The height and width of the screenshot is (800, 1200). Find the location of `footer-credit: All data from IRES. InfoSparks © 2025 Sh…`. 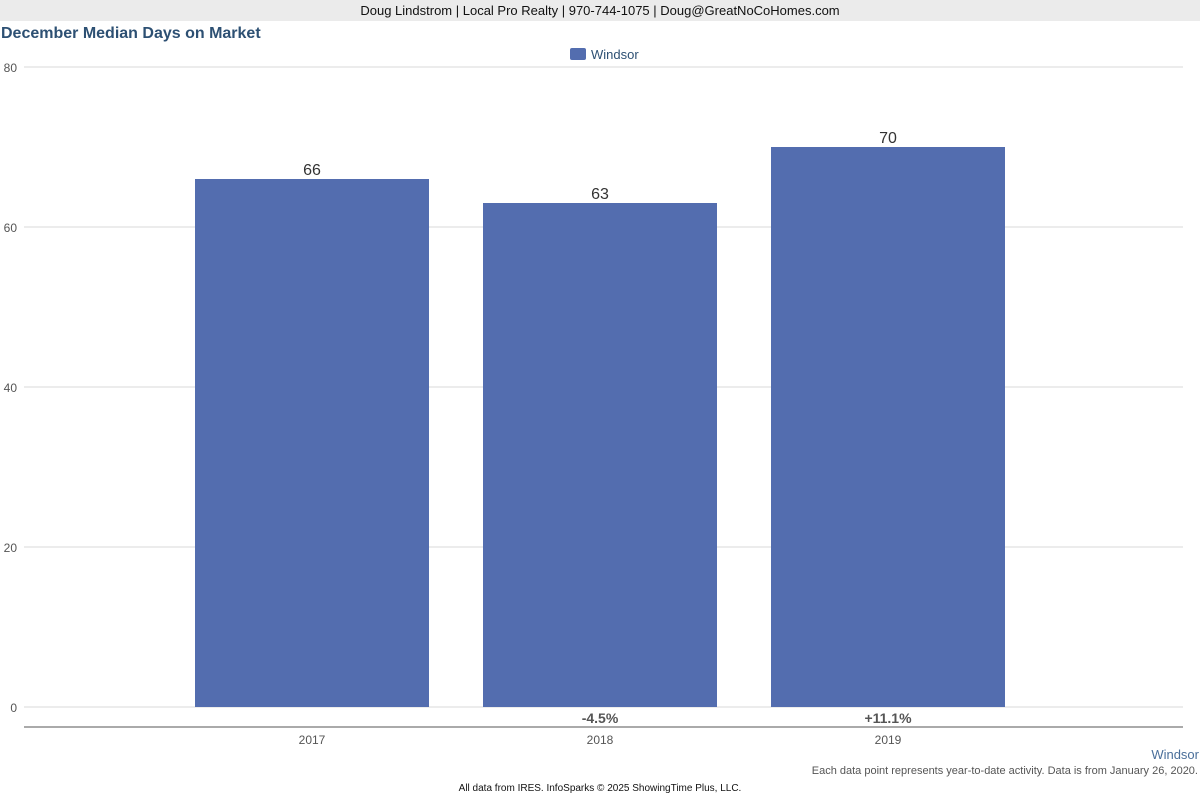

footer-credit: All data from IRES. InfoSparks © 2025 Sh… is located at coordinates (600, 788).